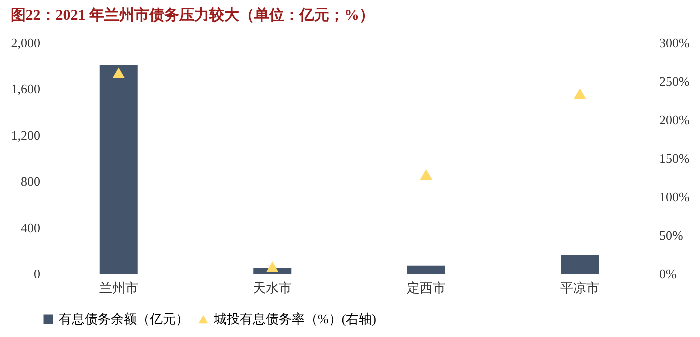 Image resolution: width=700 pixels, height=337 pixels. What do you see at coordinates (426, 288) in the screenshot?
I see `x-tick-label: 定西市` at bounding box center [426, 288].